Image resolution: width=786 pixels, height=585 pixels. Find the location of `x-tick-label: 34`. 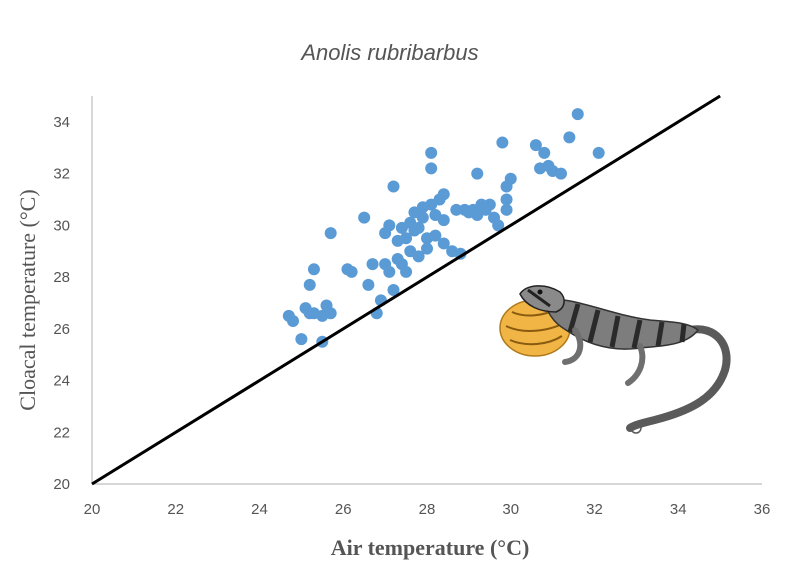

x-tick-label: 34 is located at coordinates (678, 509).